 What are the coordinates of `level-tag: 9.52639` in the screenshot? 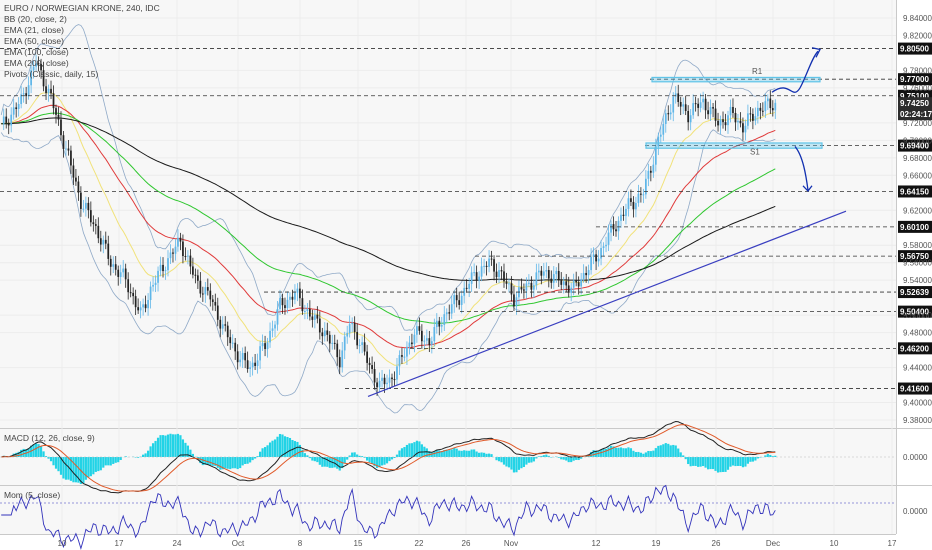 It's located at (915, 292).